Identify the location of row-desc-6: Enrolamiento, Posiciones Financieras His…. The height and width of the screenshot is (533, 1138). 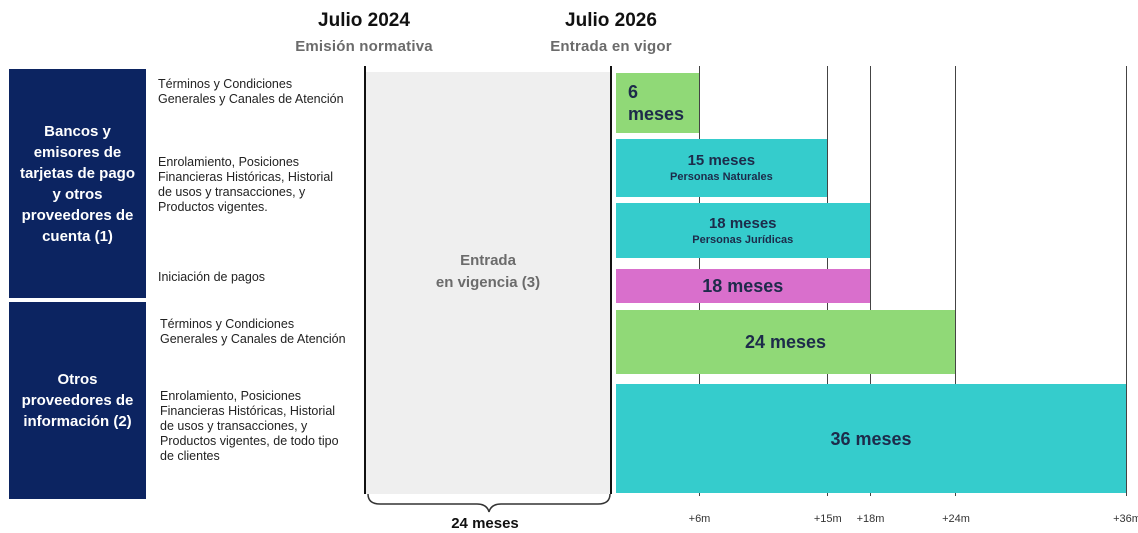
(249, 426).